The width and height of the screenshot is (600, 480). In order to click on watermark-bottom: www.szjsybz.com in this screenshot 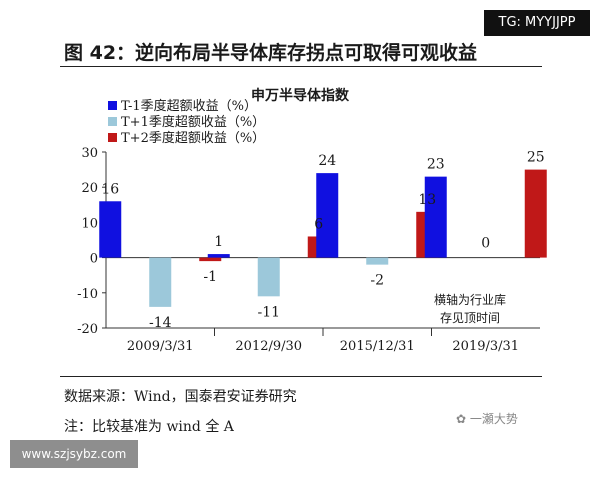, I will do `click(74, 454)`.